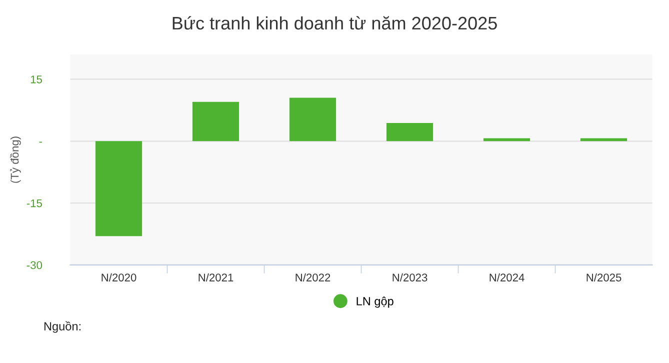 The image size is (669, 363). I want to click on y-axis-title: (Tỷ đồng), so click(15, 159).